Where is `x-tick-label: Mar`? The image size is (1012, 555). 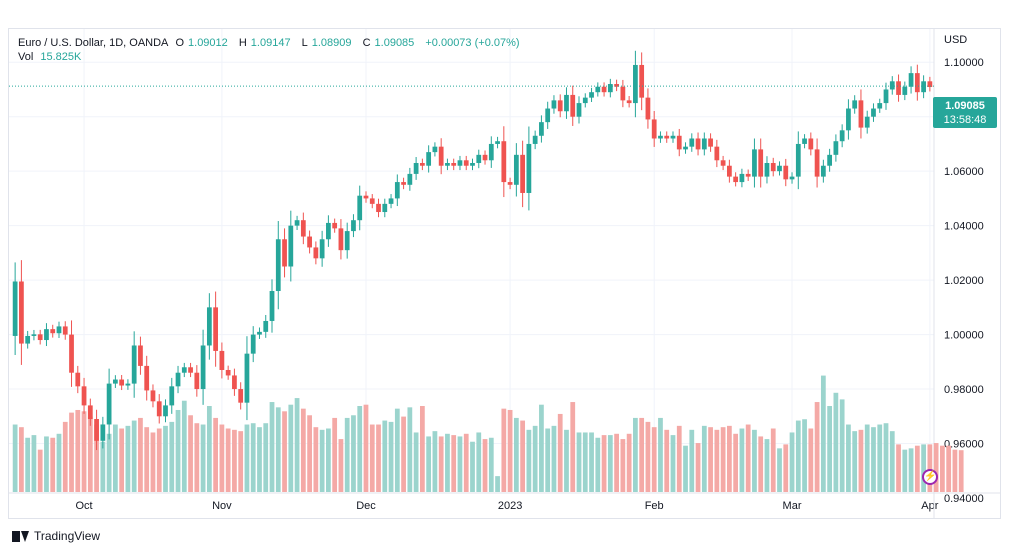 x-tick-label: Mar is located at coordinates (792, 506).